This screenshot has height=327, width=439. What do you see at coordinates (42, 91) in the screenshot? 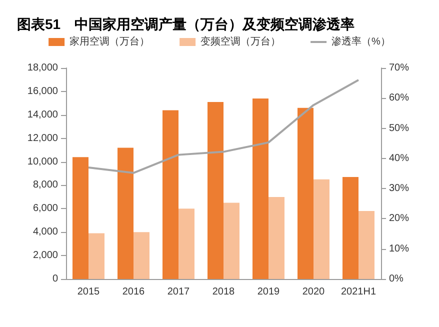
I see `y-tick-label: 16,000` at bounding box center [42, 91].